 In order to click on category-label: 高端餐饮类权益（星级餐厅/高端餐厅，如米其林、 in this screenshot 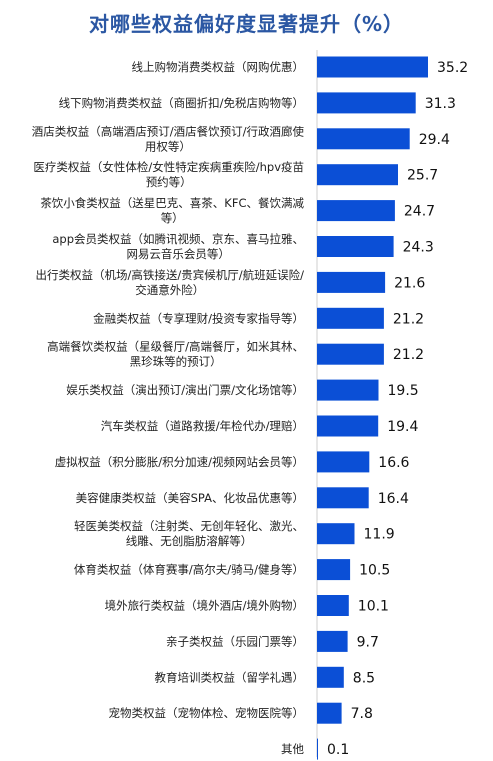, I will do `click(175, 347)`.